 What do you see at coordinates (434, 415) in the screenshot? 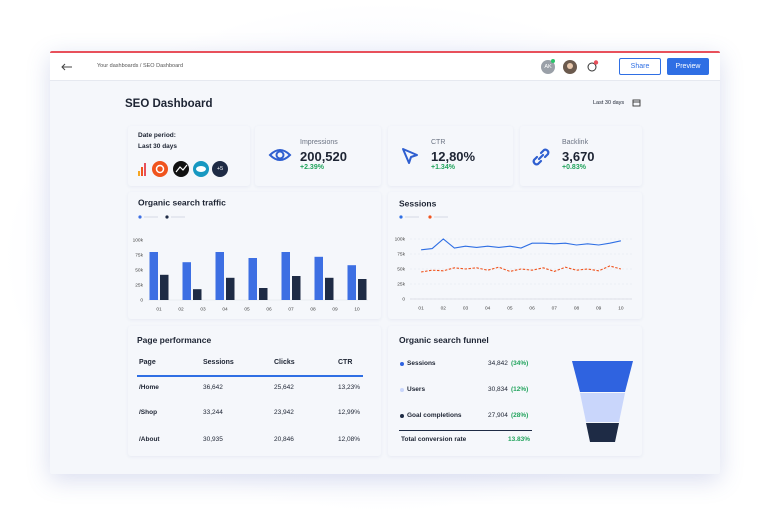
I see `funnel-label: Goal completions` at bounding box center [434, 415].